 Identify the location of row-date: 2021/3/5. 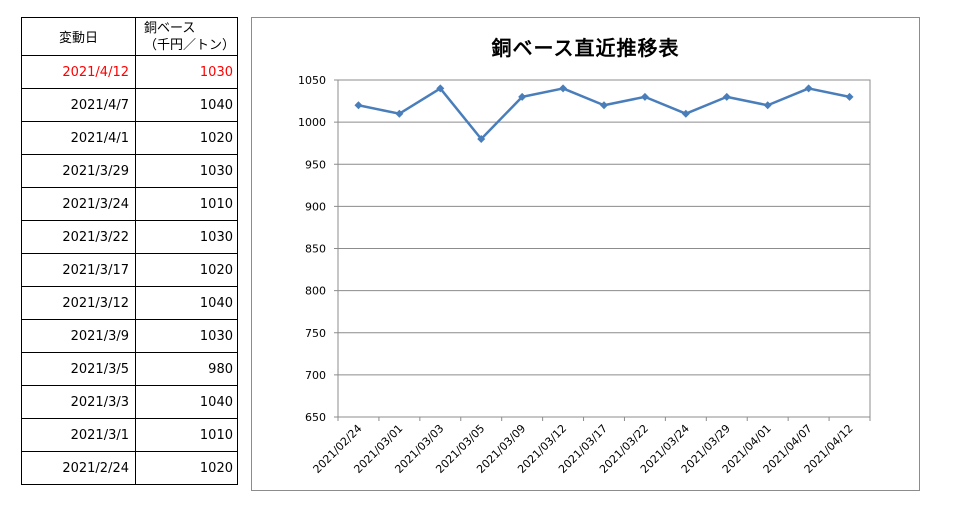
(79, 369).